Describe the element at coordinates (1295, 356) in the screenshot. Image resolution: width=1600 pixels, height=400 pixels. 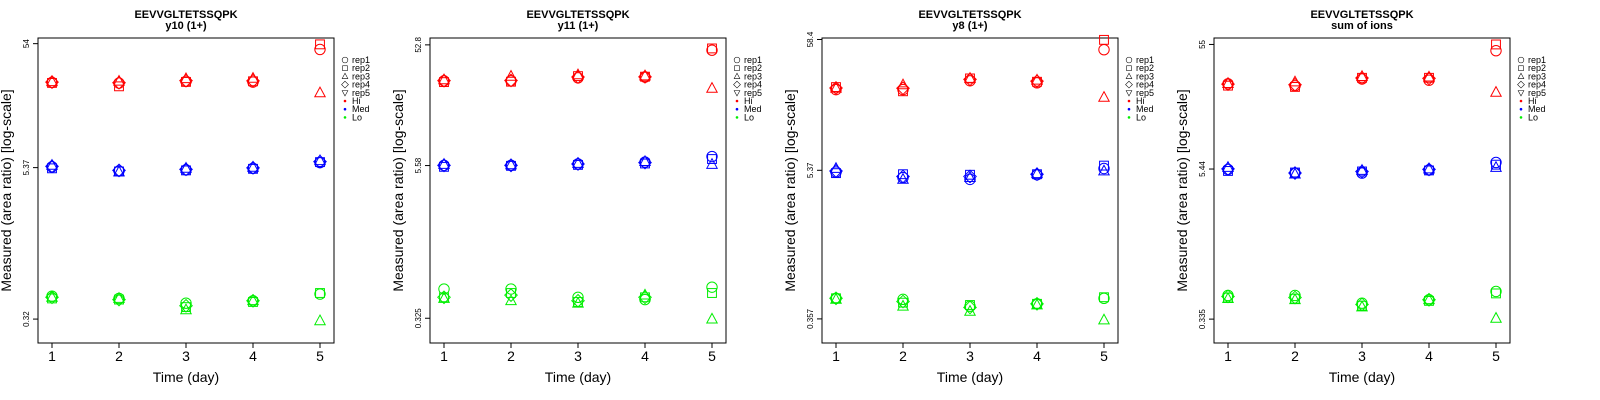
I see `x-tick-label: 2` at that location.